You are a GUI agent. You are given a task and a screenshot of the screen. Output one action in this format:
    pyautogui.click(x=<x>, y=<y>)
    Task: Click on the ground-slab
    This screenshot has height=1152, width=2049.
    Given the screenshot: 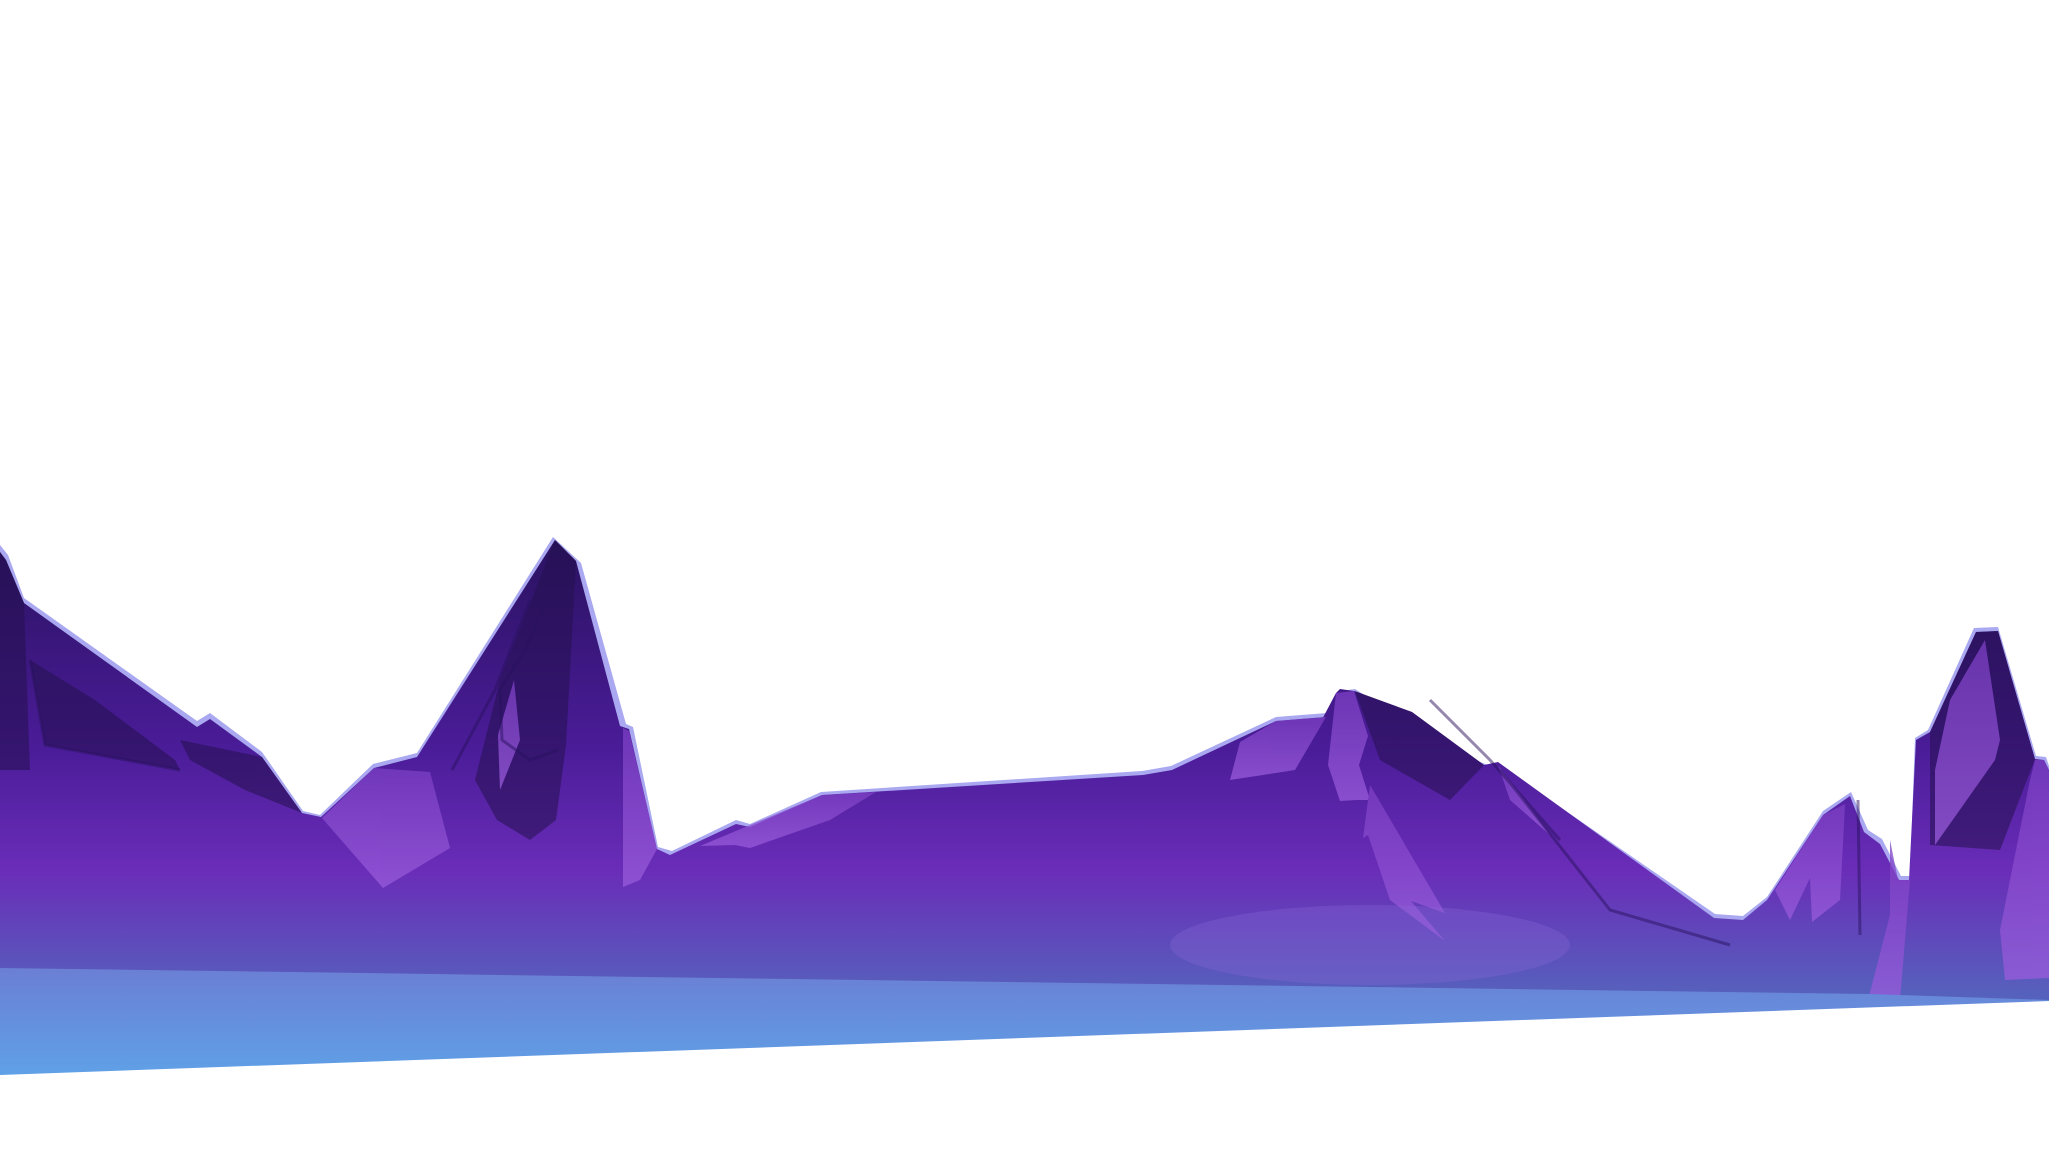 What is the action you would take?
    pyautogui.click(x=1024, y=1021)
    